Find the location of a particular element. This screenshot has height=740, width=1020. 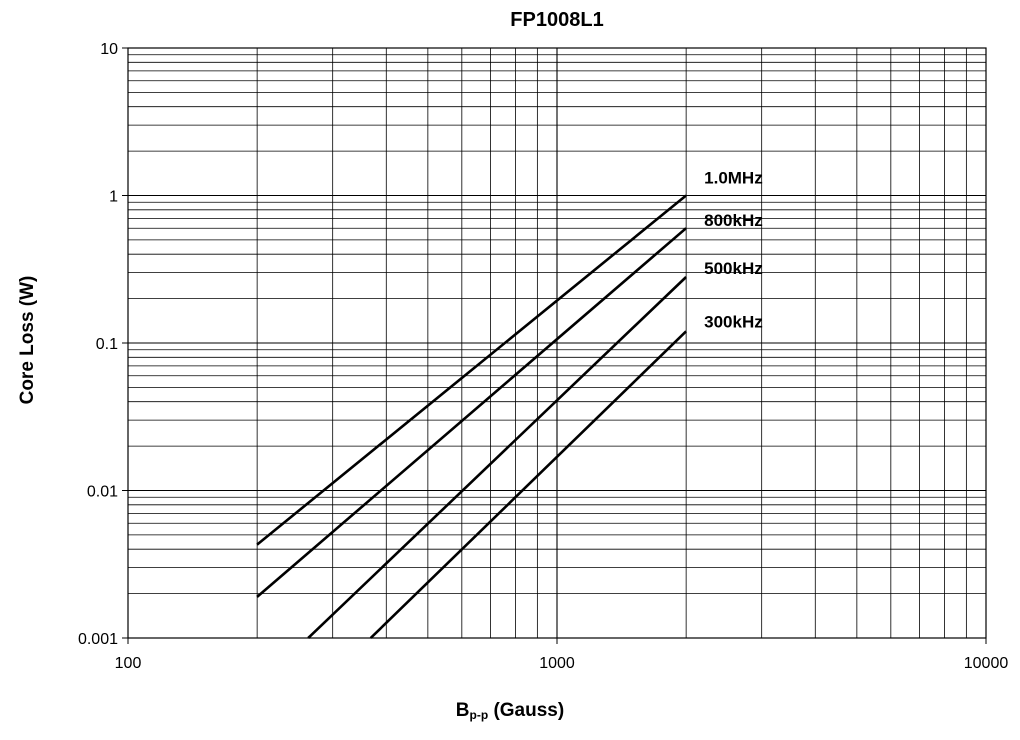

y-tick-label: 0.001 is located at coordinates (98, 639).